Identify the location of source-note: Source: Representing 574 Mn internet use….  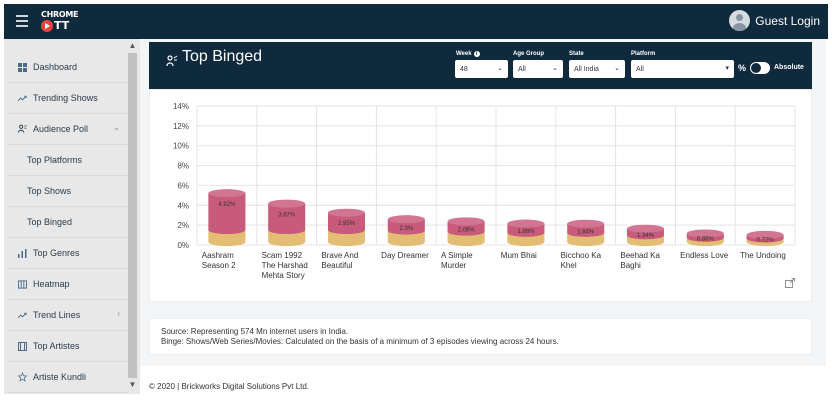
(480, 336).